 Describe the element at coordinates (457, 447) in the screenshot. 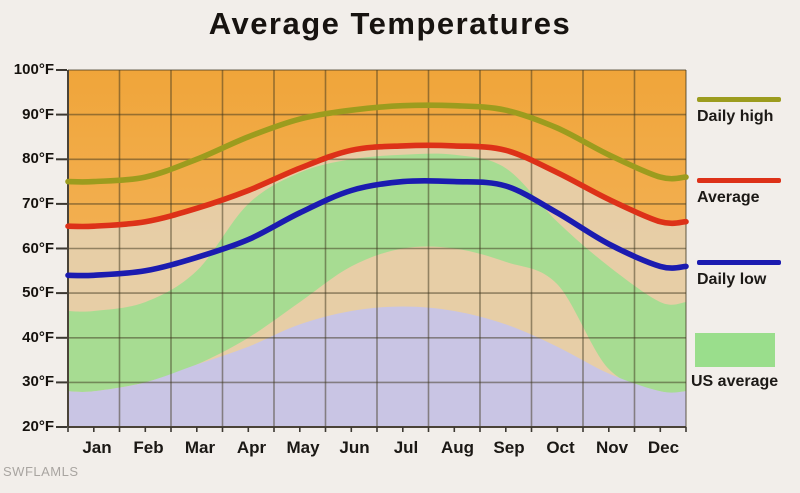

I see `x-tick-label: Aug` at that location.